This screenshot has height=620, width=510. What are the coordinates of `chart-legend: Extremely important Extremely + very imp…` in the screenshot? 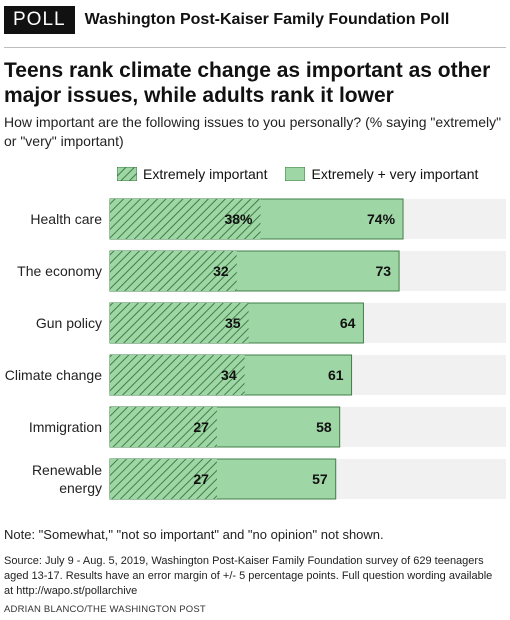 It's located at (306, 174).